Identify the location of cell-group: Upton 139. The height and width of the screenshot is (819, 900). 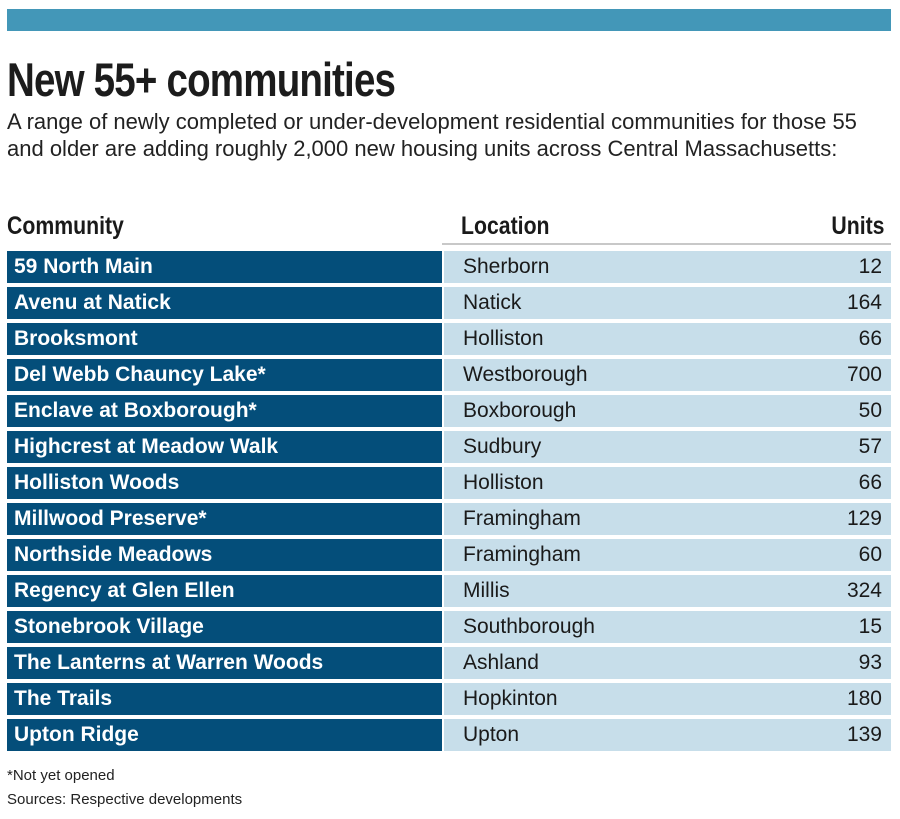
(667, 735).